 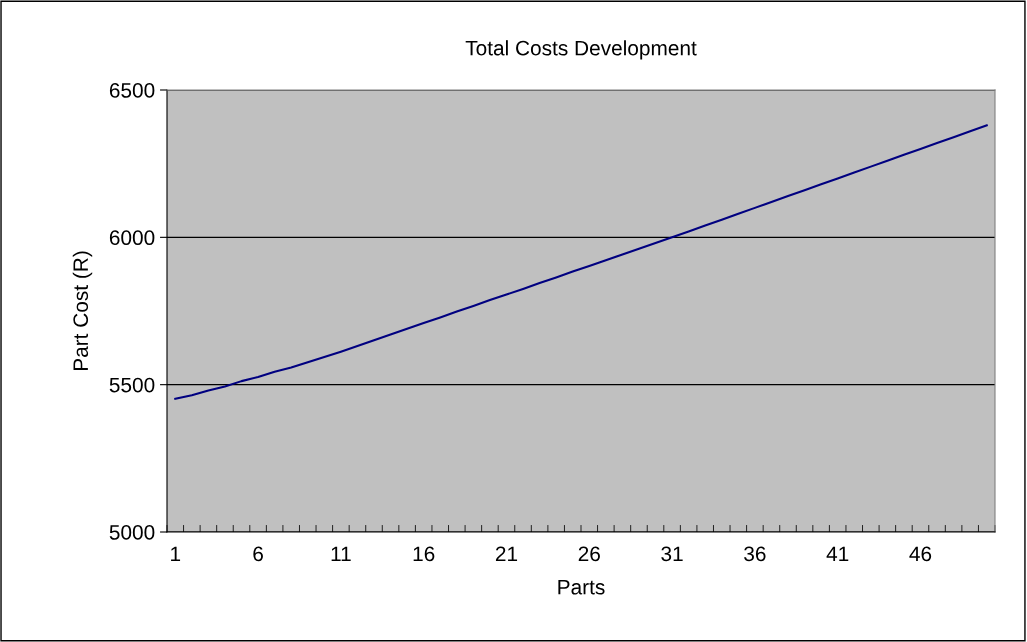 I want to click on x-tick-label: 41, so click(x=837, y=553).